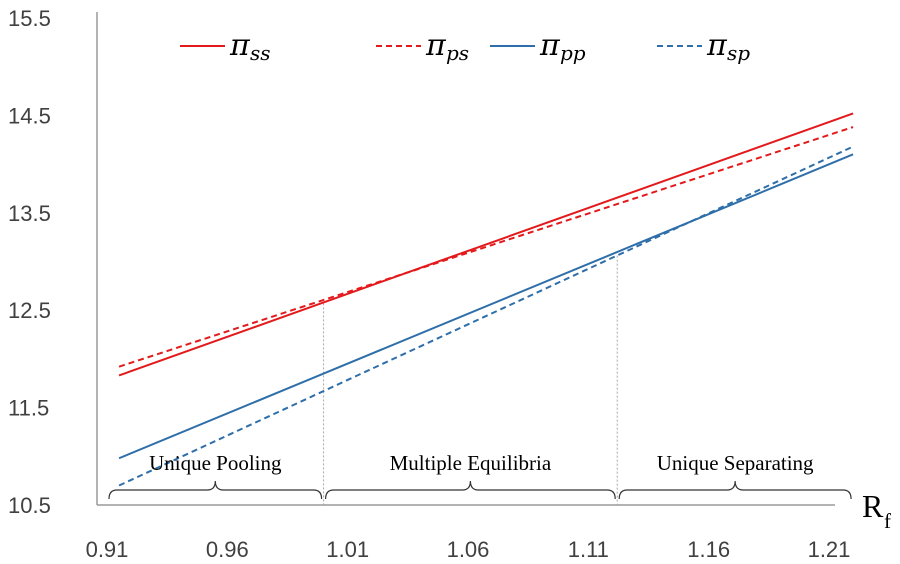 The width and height of the screenshot is (900, 564). I want to click on y-tick-label: 14.5, so click(29, 115).